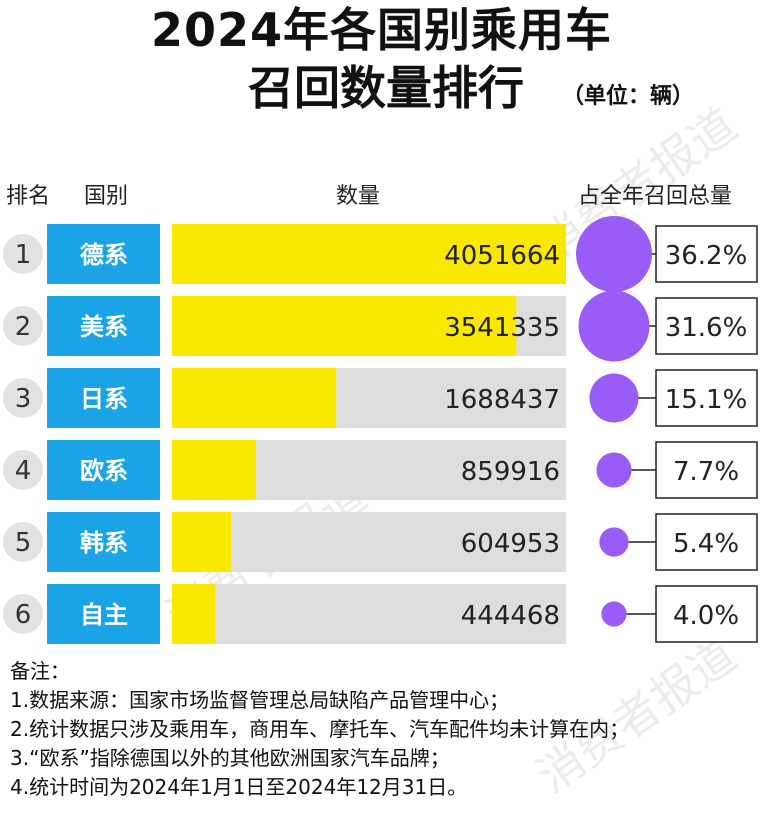  What do you see at coordinates (655, 196) in the screenshot?
I see `header-share: 占全年召回总量` at bounding box center [655, 196].